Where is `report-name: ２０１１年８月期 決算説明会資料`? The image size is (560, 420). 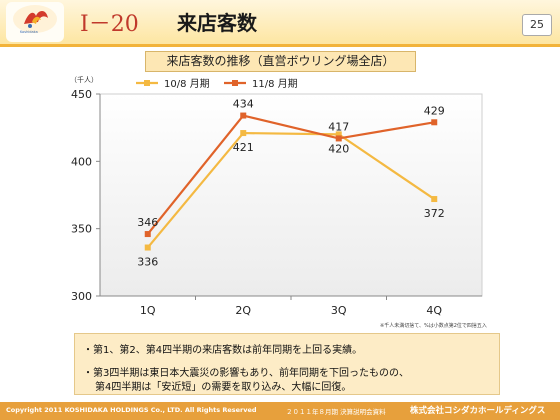 report-name: ２０１１年８月期 決算説明会資料 is located at coordinates (336, 412).